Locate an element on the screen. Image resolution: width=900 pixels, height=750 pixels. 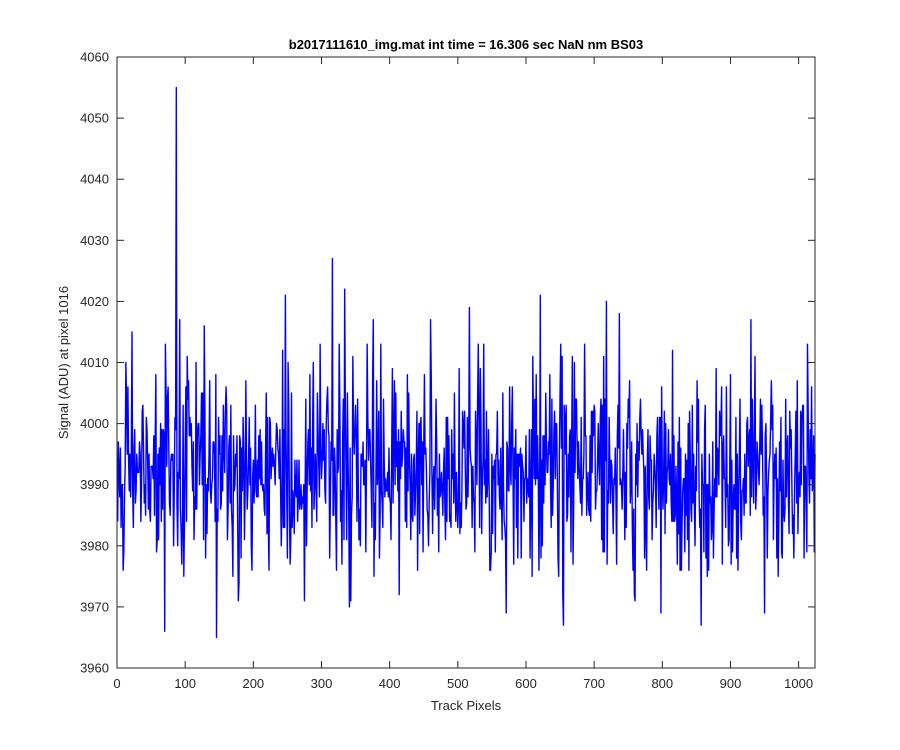
x-tick-label: 1000 is located at coordinates (798, 683).